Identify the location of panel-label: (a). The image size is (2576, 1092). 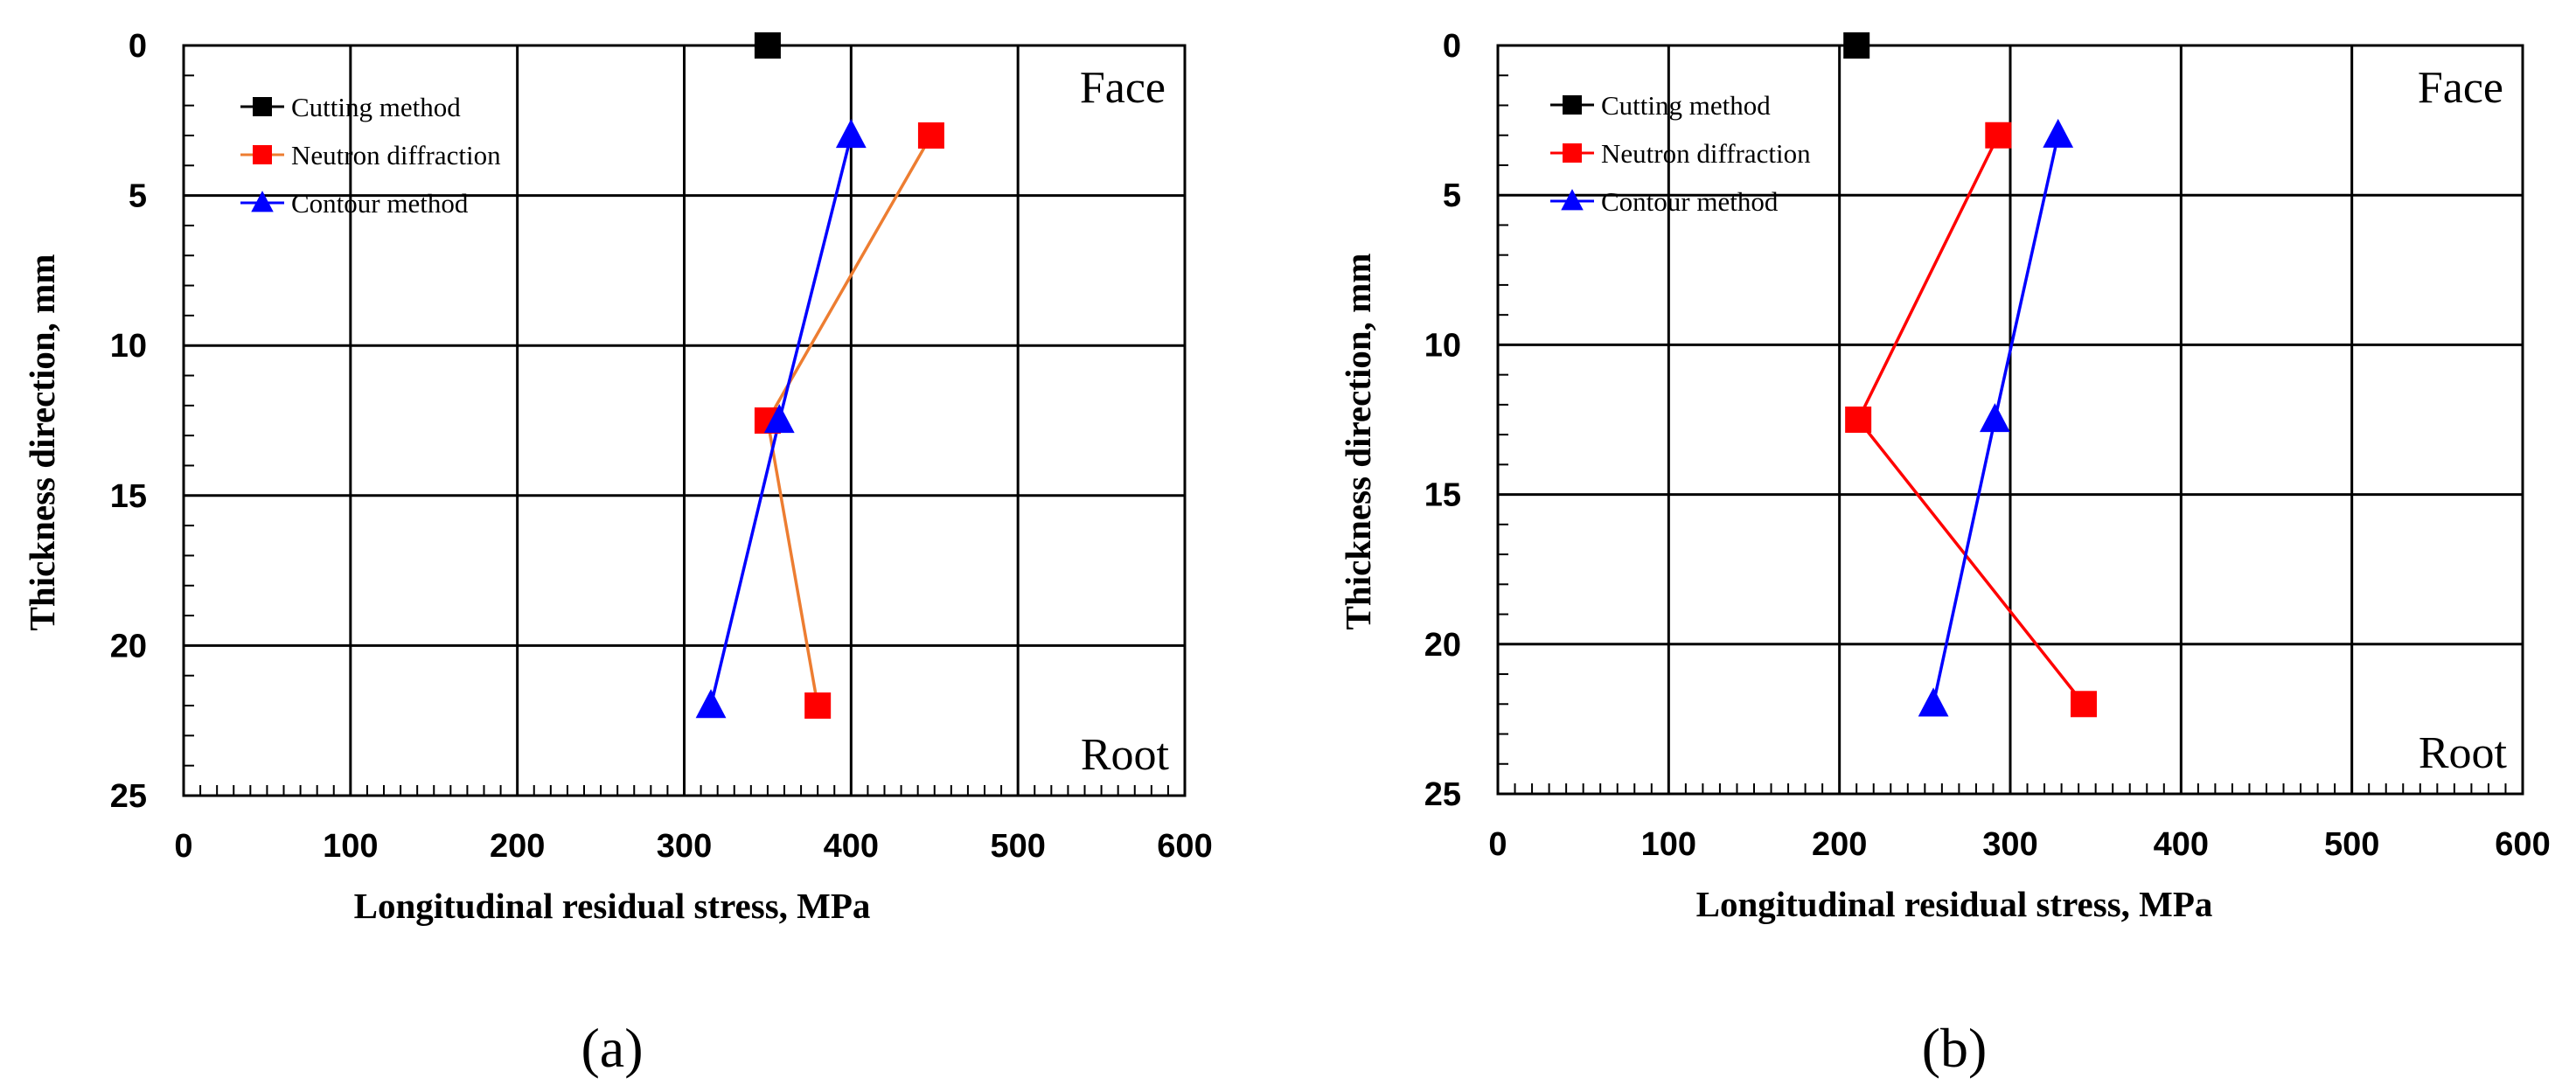
(612, 1048).